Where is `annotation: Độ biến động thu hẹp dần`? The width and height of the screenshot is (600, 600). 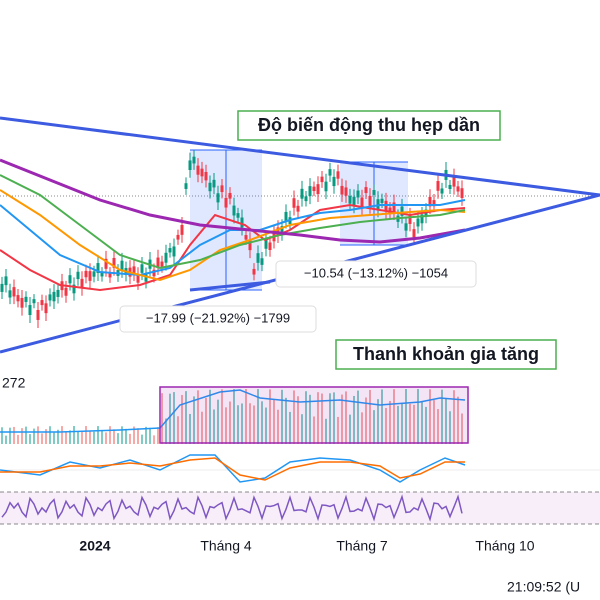 annotation: Độ biến động thu hẹp dần is located at coordinates (369, 125).